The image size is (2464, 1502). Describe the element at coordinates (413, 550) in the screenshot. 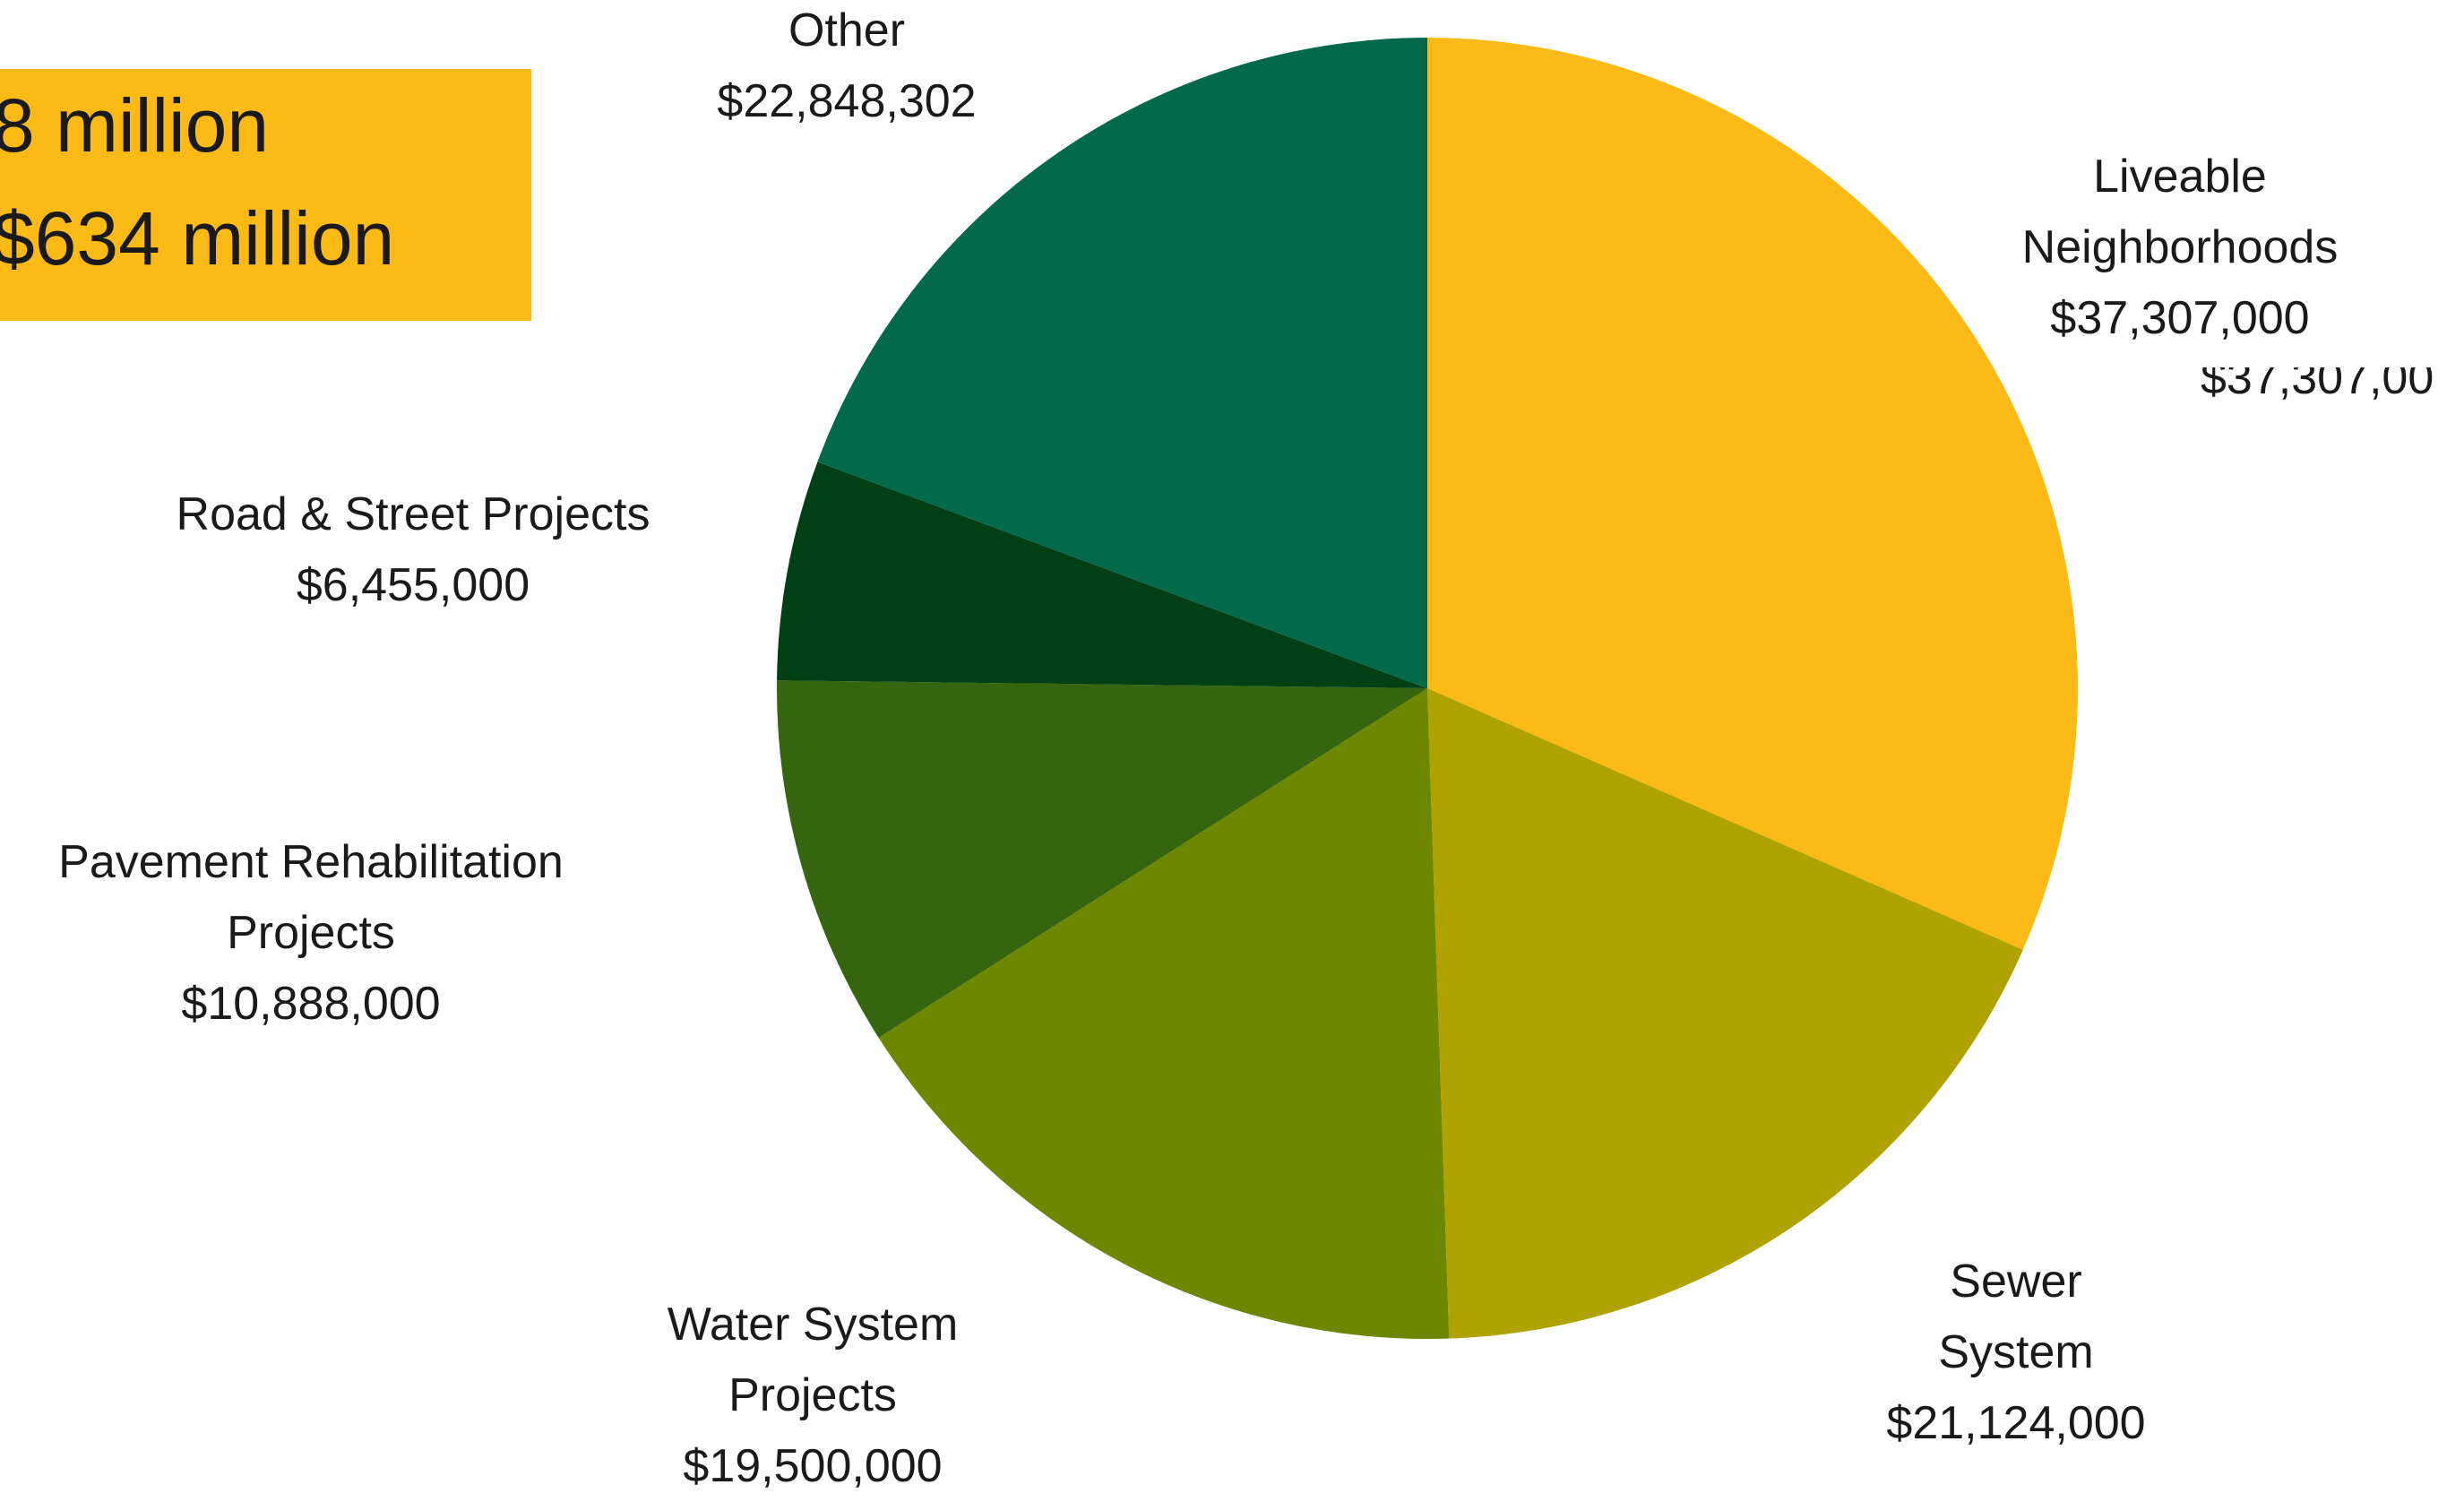

I see `slice-label: Road & Street Projects $6,455,000` at that location.